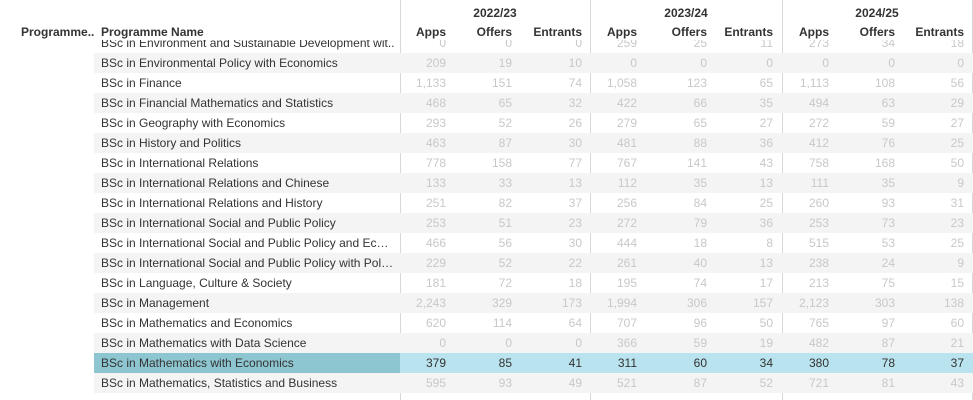 This screenshot has height=400, width=973. What do you see at coordinates (501, 83) in the screenshot?
I see `offers-value-cell: 151` at bounding box center [501, 83].